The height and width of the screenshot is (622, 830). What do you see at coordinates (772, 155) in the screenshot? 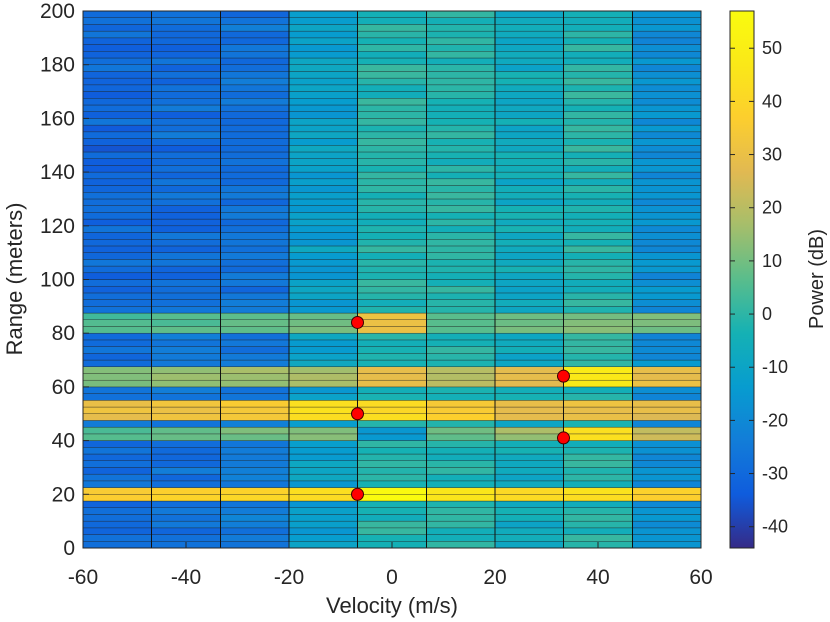
I see `colorbar-tick-label: 30` at bounding box center [772, 155].